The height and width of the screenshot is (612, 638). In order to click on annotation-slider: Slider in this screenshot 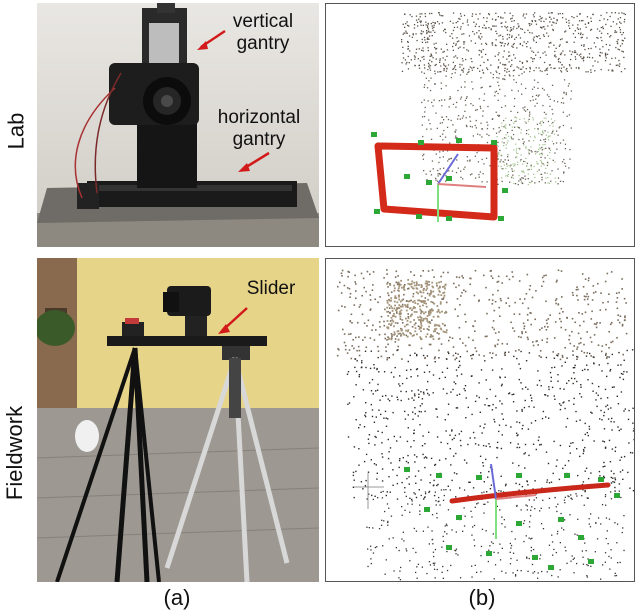, I will do `click(271, 288)`.